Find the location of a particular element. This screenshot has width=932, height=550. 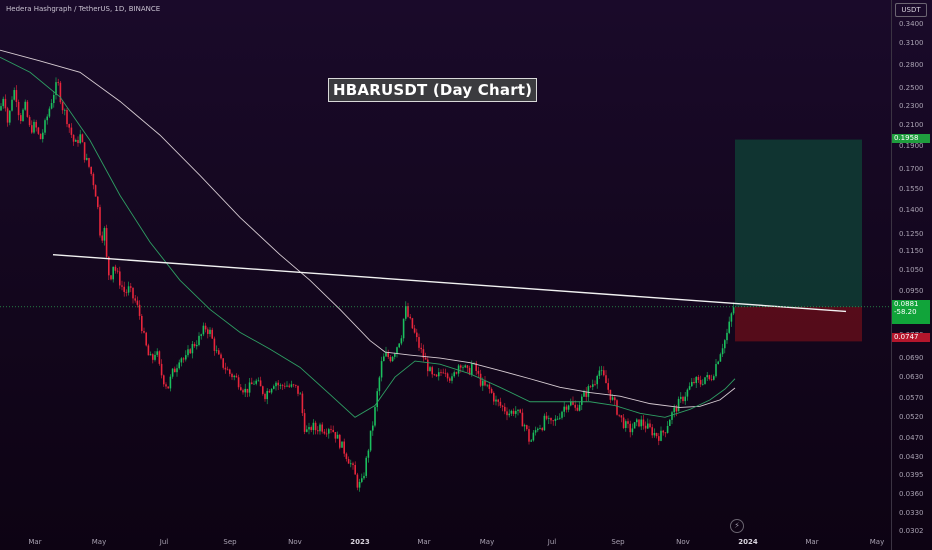

y-tick-label: 0.3100 is located at coordinates (911, 43).